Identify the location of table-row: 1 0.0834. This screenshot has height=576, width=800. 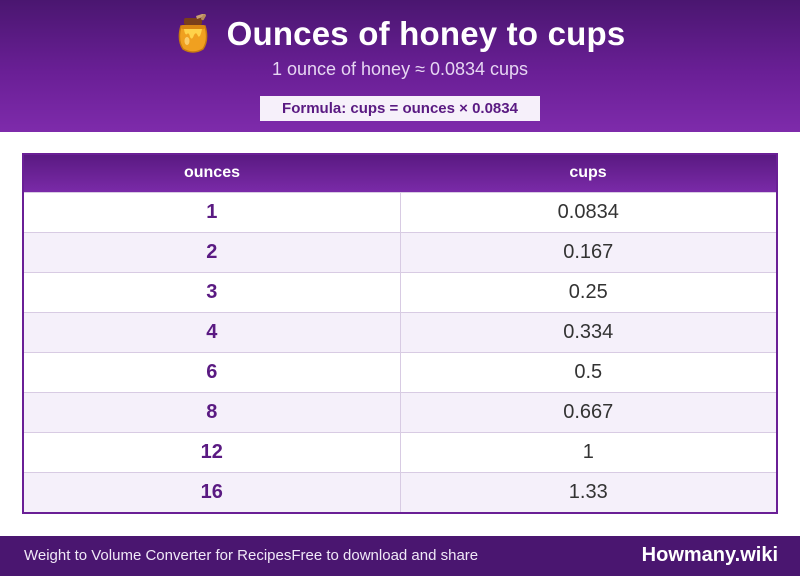
(400, 211).